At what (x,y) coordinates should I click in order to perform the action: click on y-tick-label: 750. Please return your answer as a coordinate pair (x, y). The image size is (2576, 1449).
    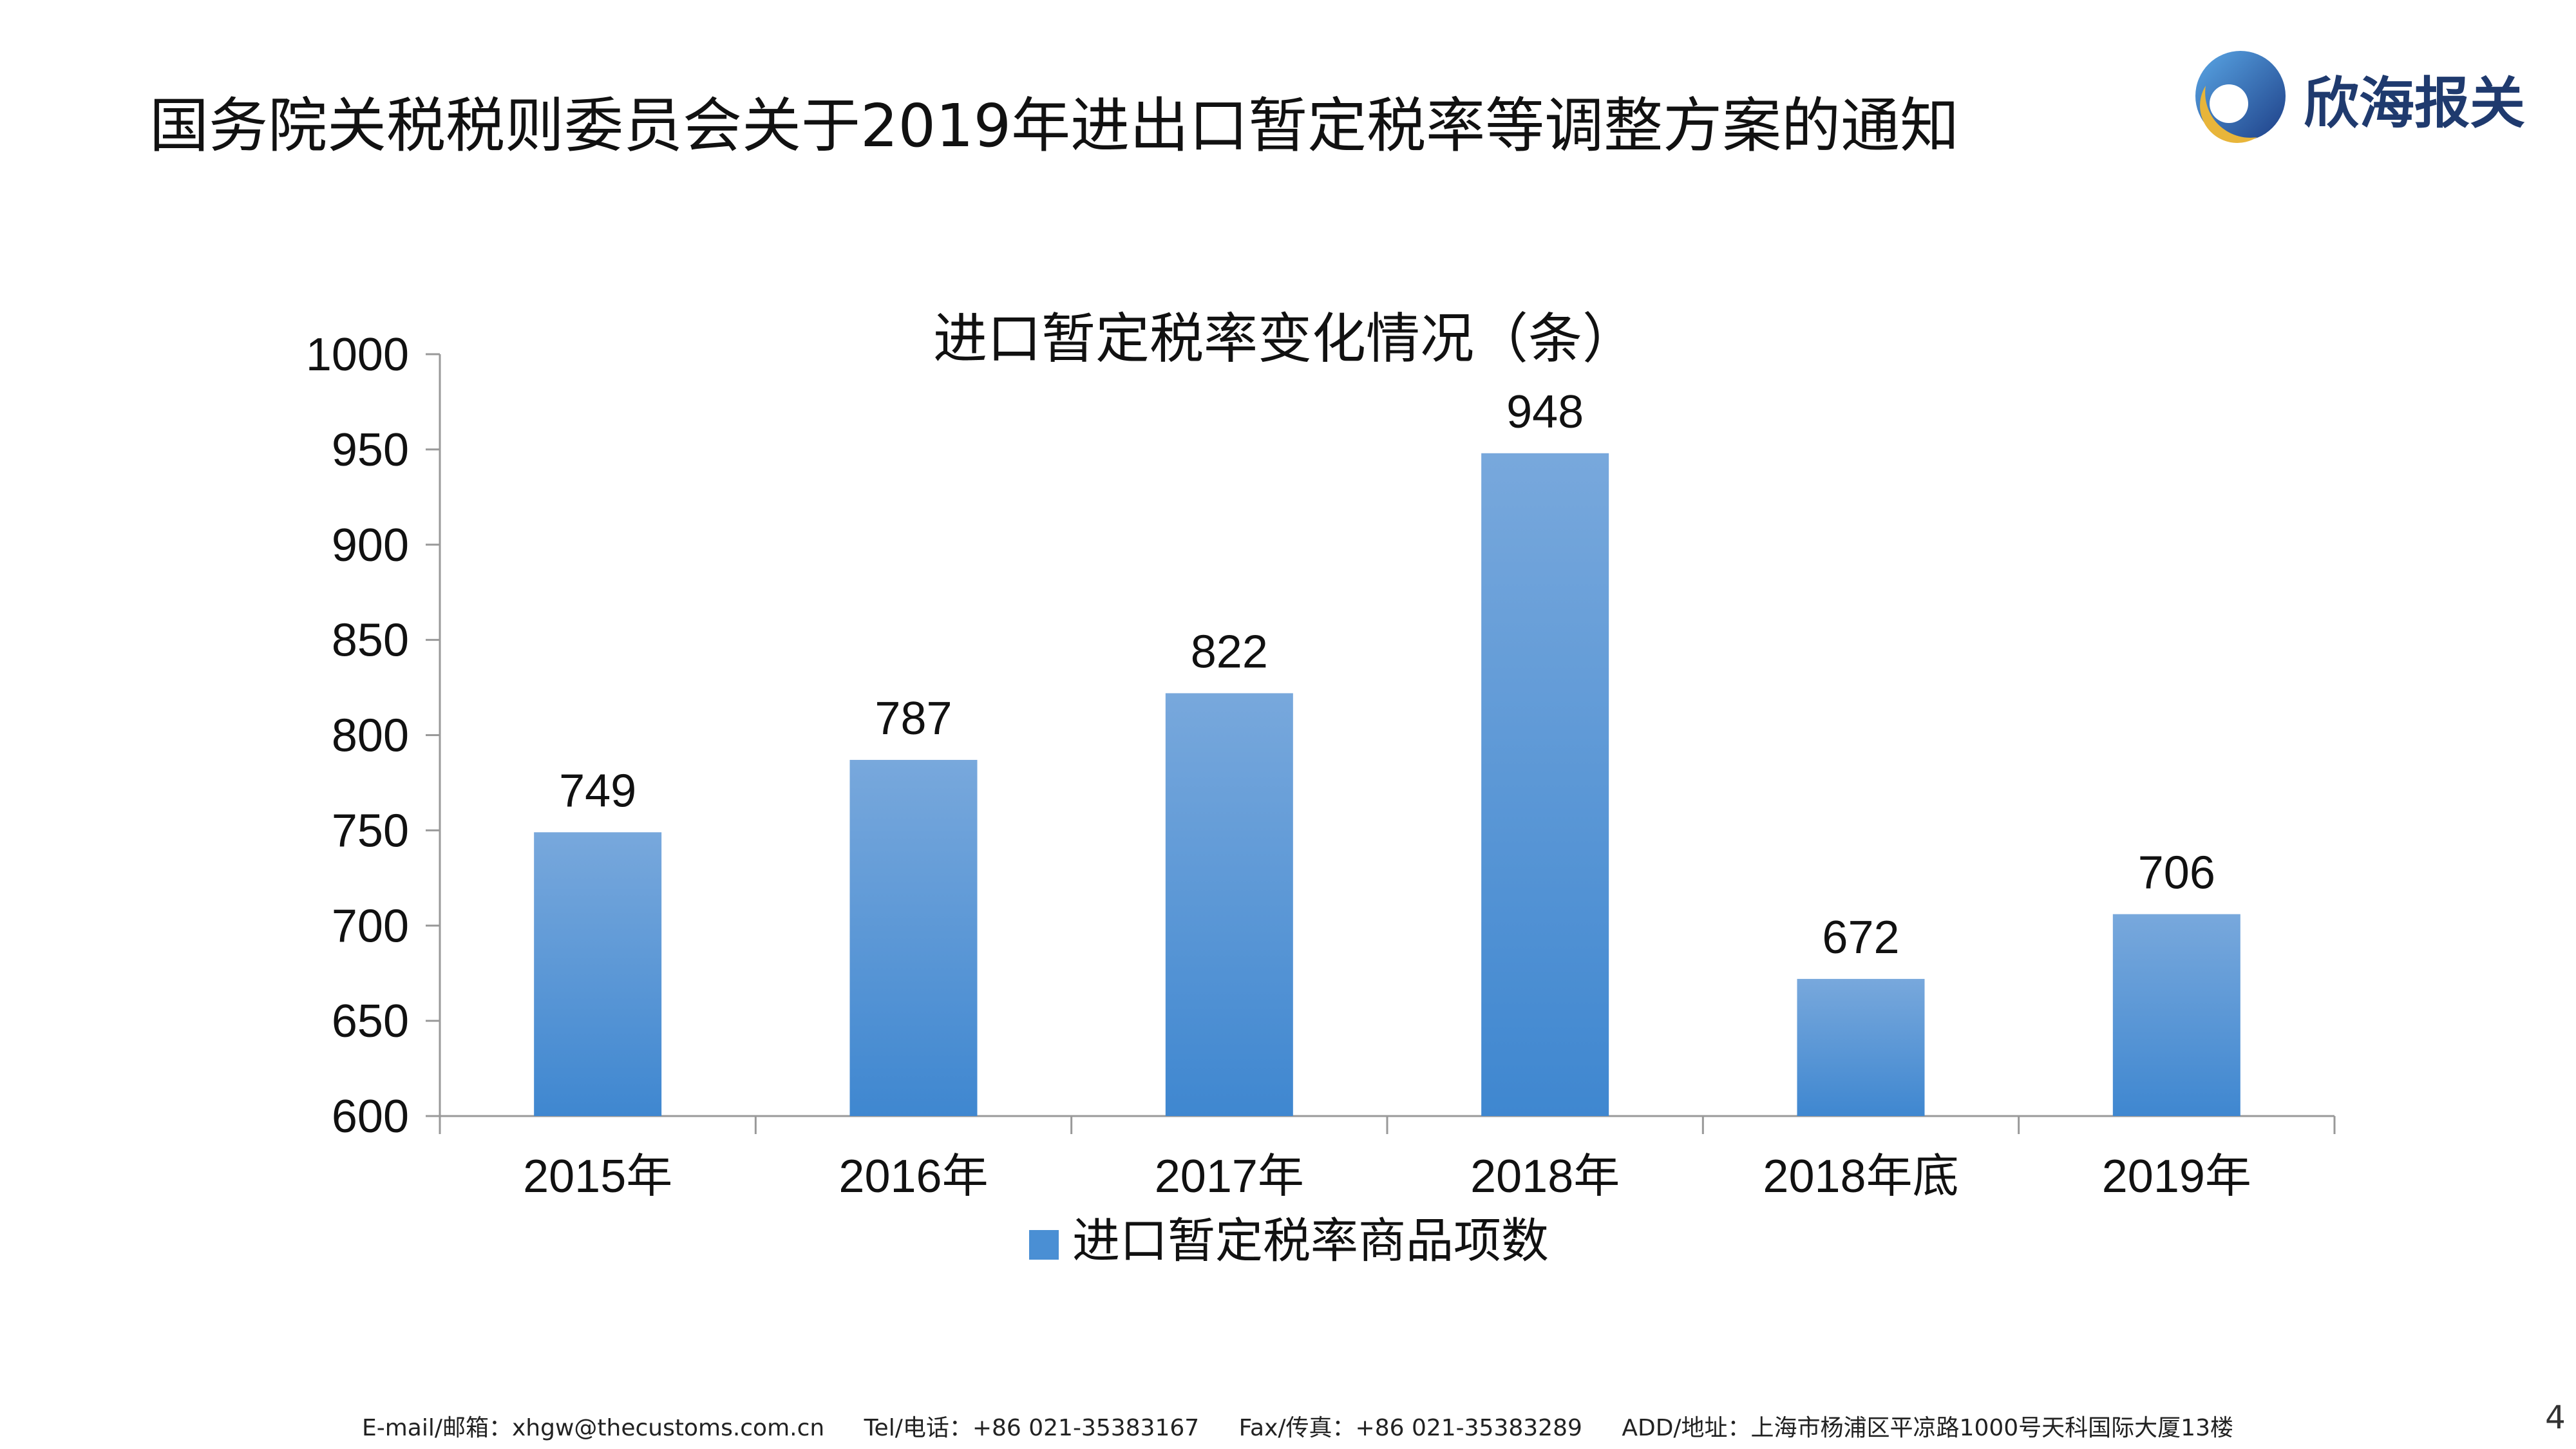
    Looking at the image, I should click on (370, 831).